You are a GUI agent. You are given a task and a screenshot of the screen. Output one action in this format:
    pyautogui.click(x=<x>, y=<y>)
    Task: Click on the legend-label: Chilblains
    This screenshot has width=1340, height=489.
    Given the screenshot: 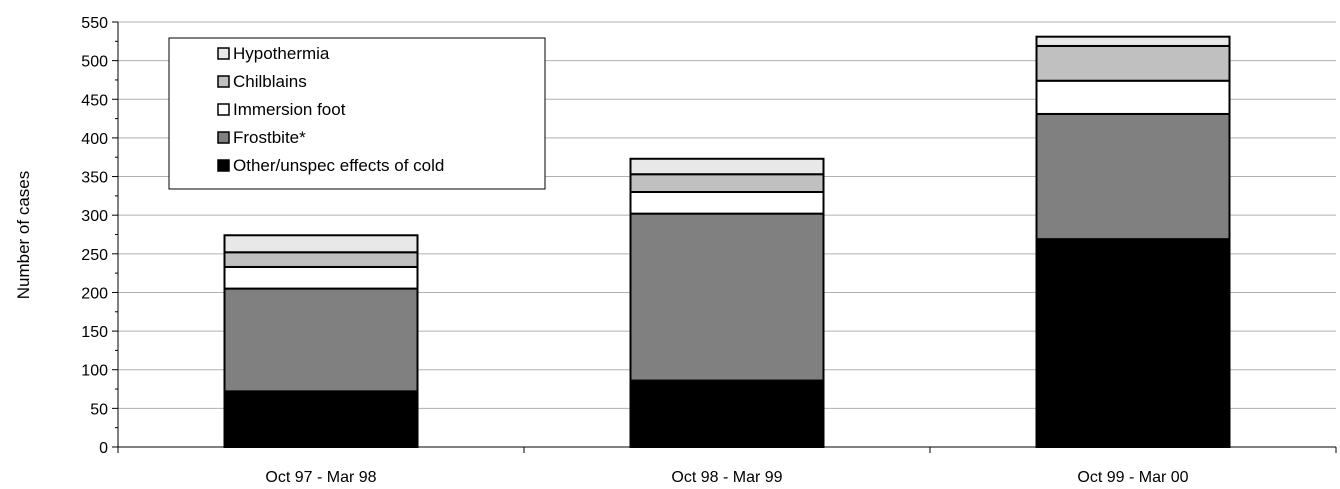 What is the action you would take?
    pyautogui.click(x=270, y=81)
    